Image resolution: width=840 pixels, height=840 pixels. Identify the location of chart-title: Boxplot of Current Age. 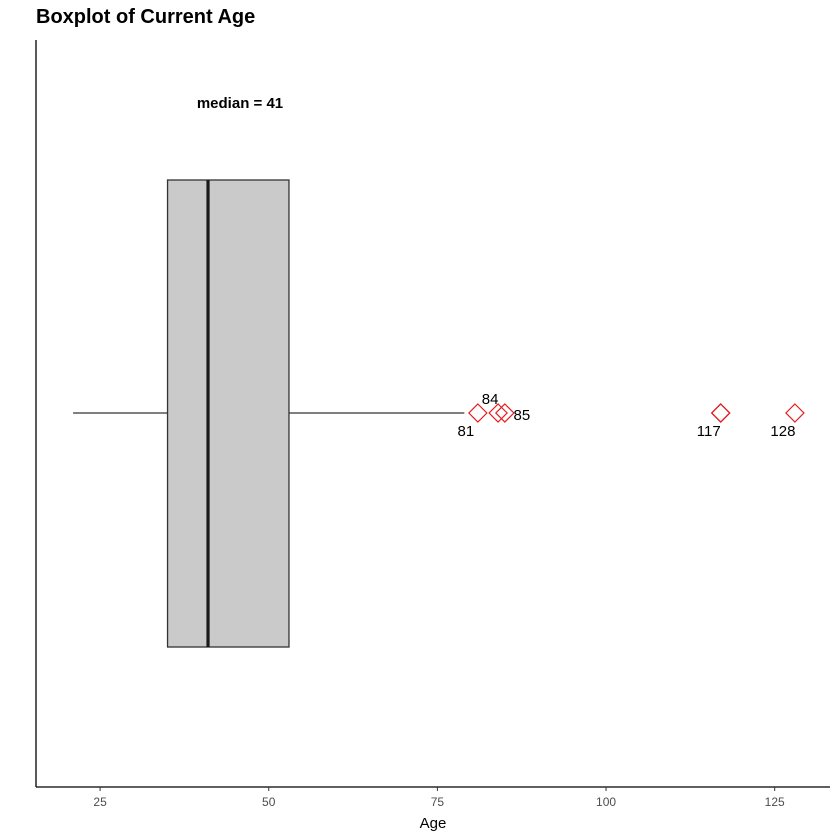
(146, 17).